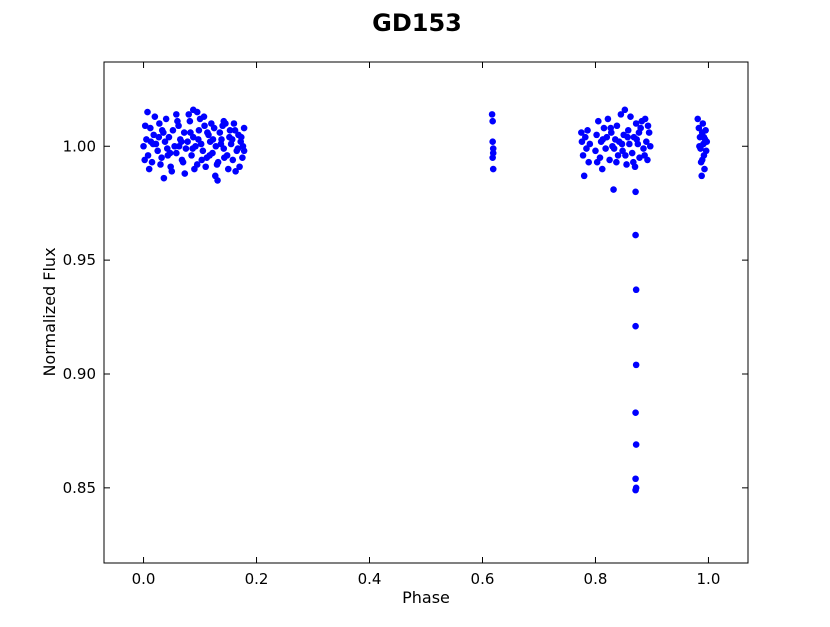 The width and height of the screenshot is (830, 627). Describe the element at coordinates (79, 146) in the screenshot. I see `y-tick-label: 1.00` at that location.